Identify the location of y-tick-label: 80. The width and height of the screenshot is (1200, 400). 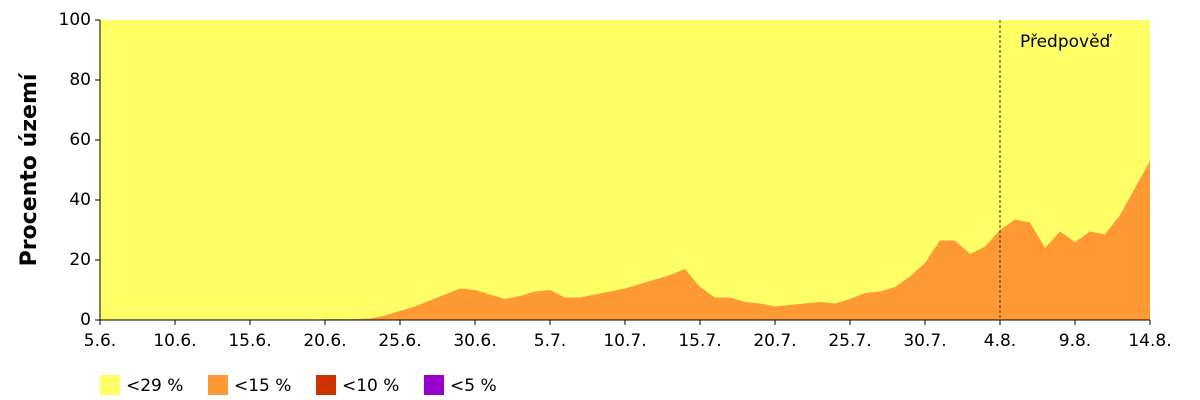
(80, 80).